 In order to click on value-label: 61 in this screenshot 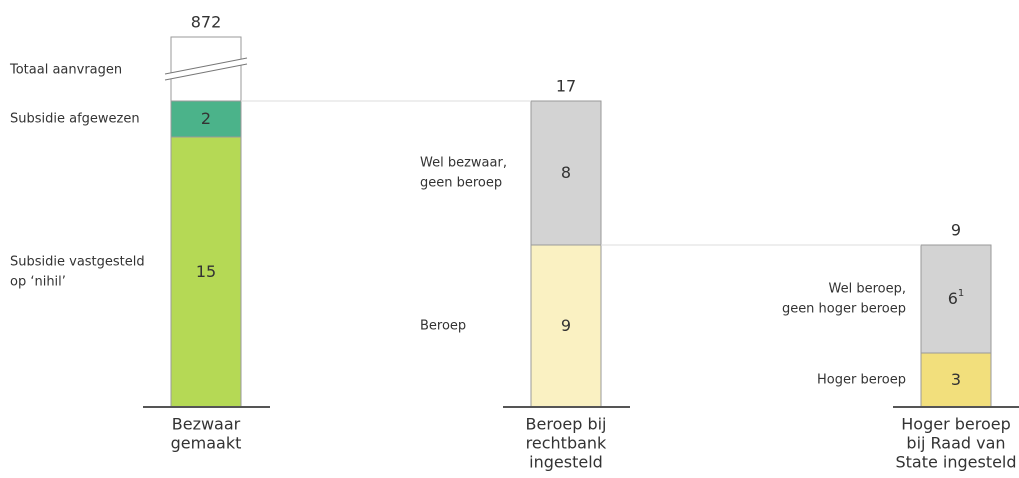, I will do `click(956, 298)`.